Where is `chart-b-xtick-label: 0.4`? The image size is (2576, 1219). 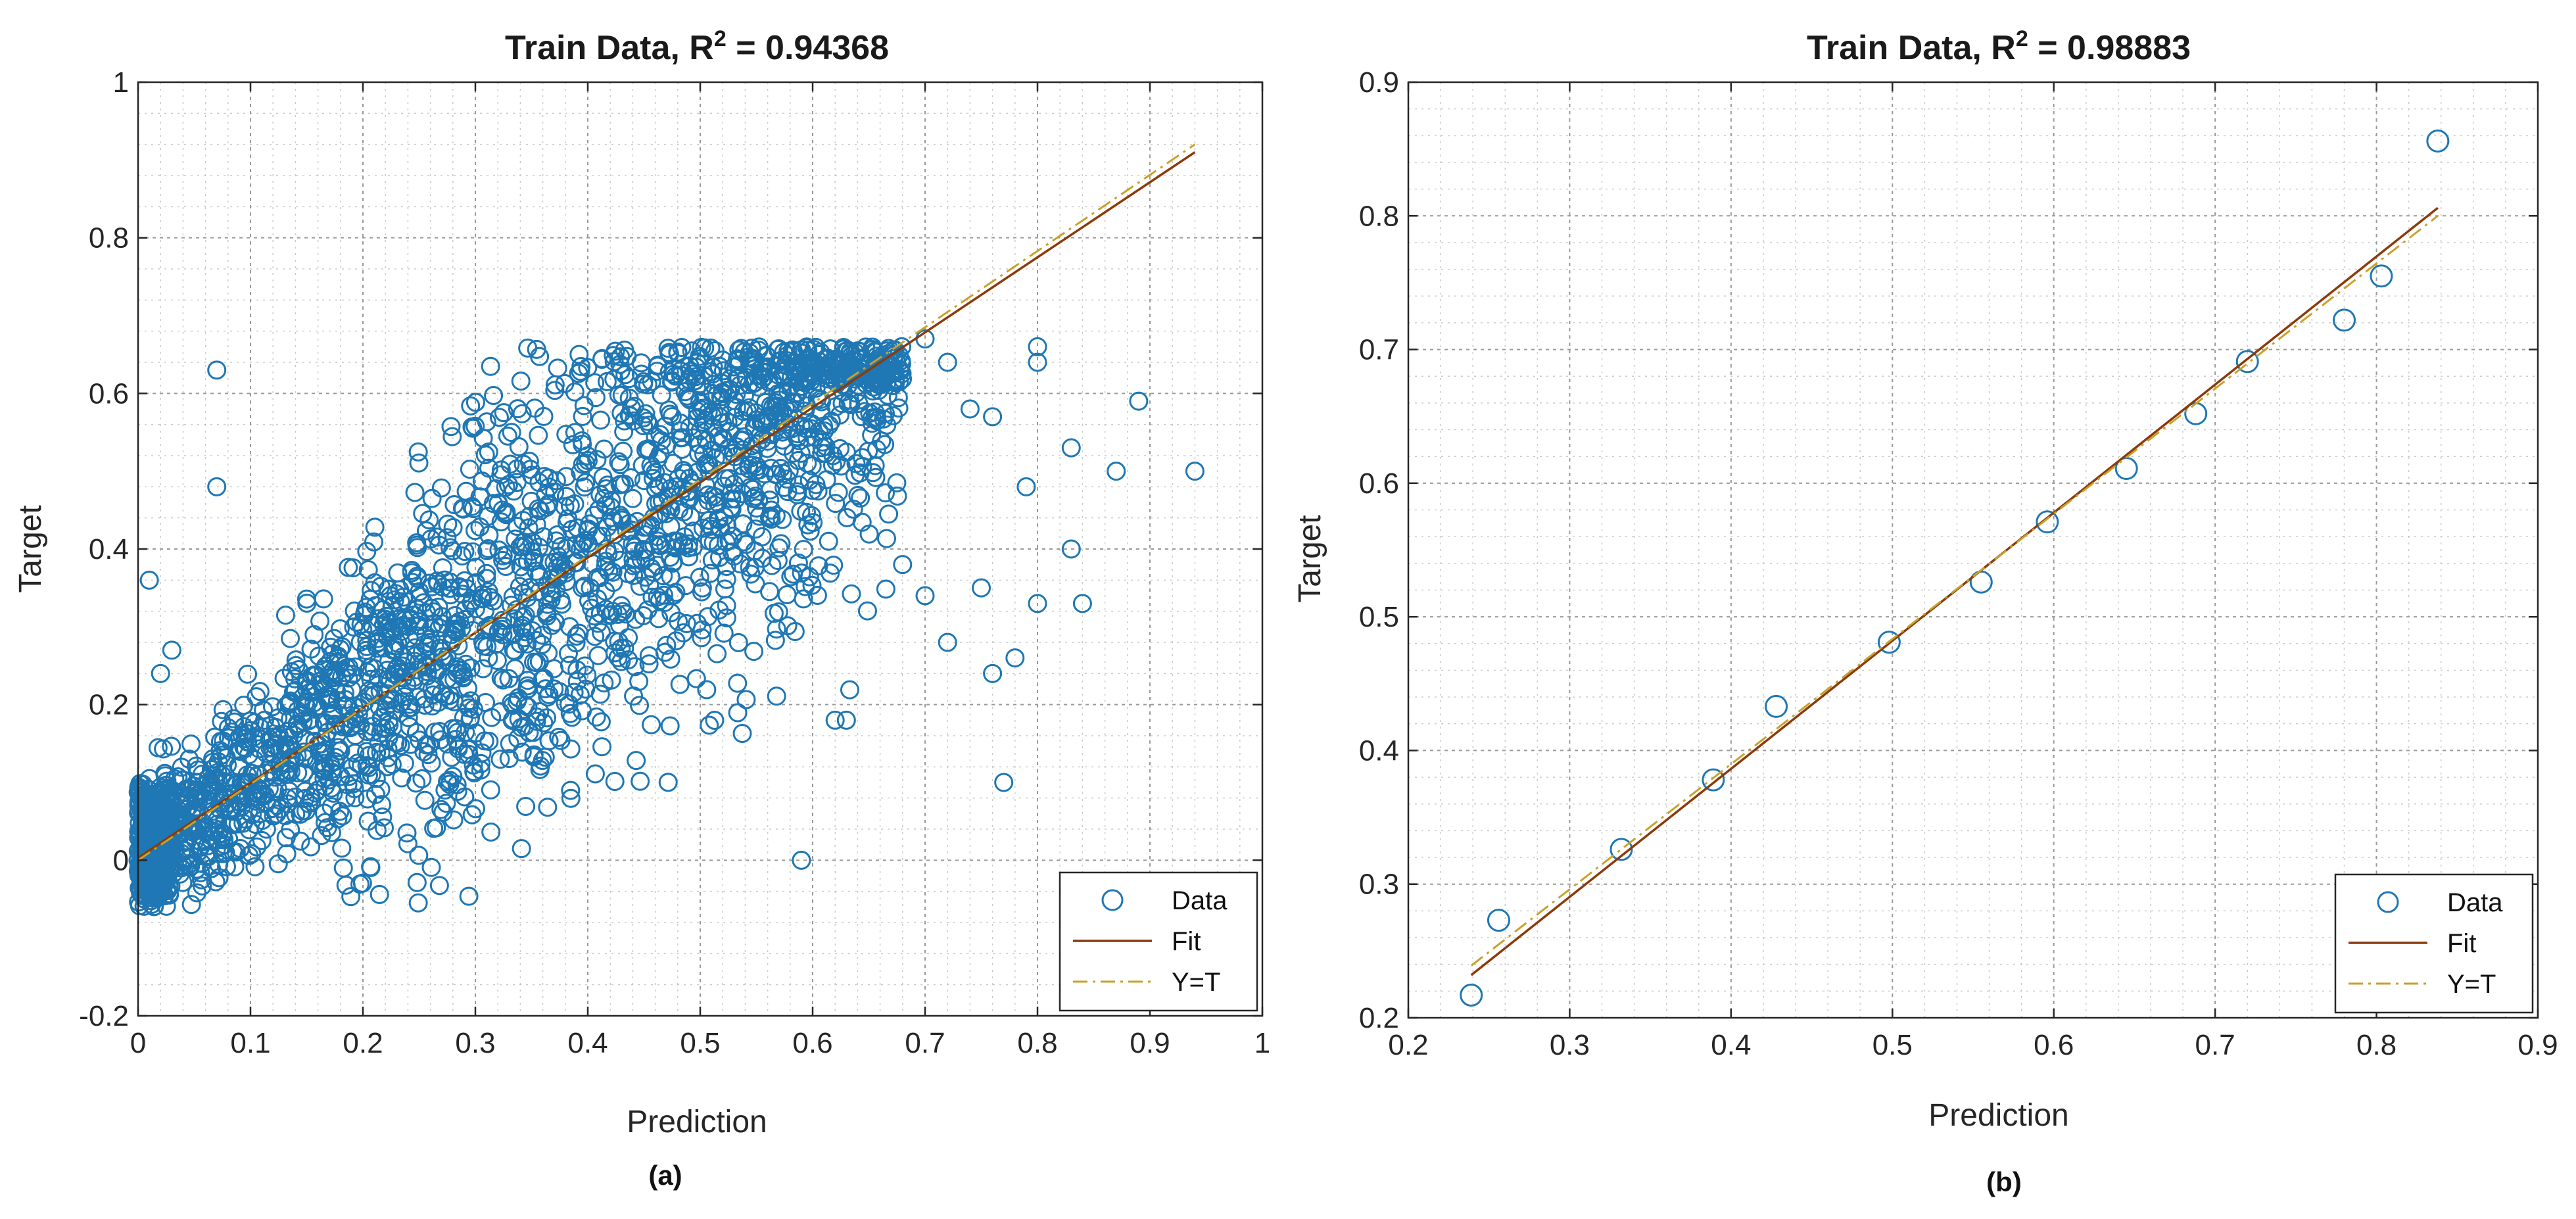
chart-b-xtick-label: 0.4 is located at coordinates (1731, 1045).